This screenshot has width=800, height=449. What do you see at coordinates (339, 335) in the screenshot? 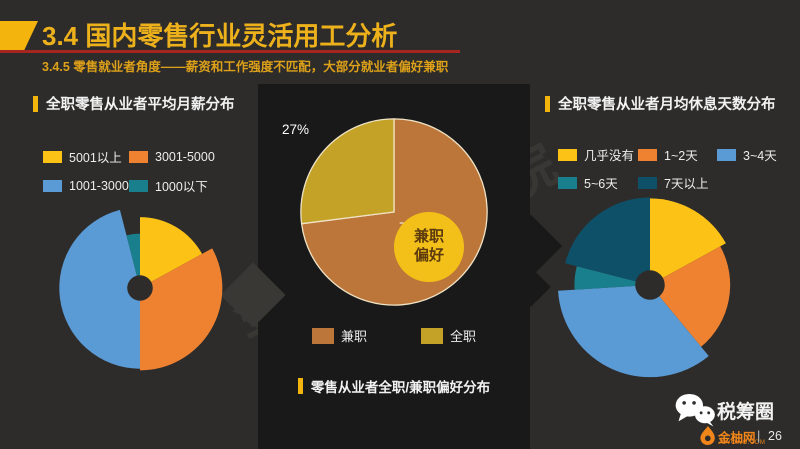
I see `legend-item: 兼职` at bounding box center [339, 335].